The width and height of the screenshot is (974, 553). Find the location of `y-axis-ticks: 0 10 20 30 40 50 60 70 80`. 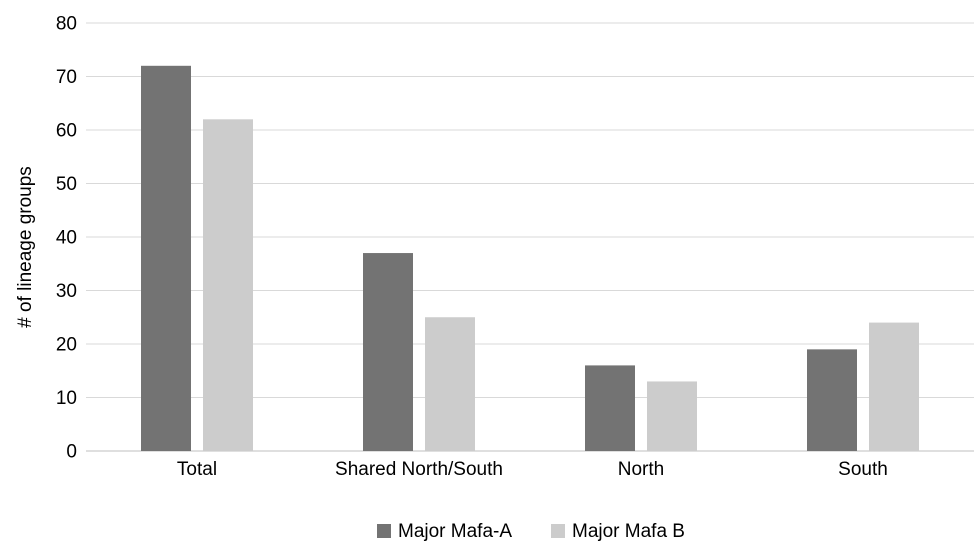

y-axis-ticks: 0 10 20 30 40 50 60 70 80 is located at coordinates (66, 238).